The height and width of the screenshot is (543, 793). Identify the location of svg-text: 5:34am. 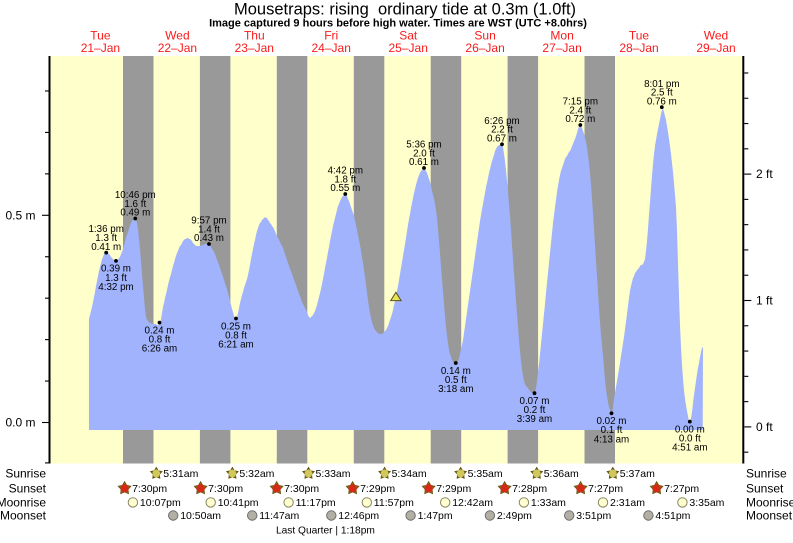
(409, 474).